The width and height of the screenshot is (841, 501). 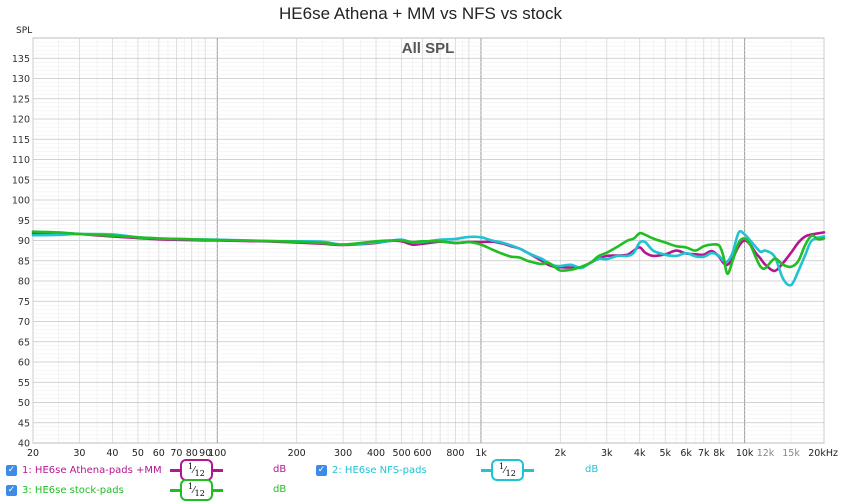 I want to click on x-tick-label: 200, so click(x=297, y=453).